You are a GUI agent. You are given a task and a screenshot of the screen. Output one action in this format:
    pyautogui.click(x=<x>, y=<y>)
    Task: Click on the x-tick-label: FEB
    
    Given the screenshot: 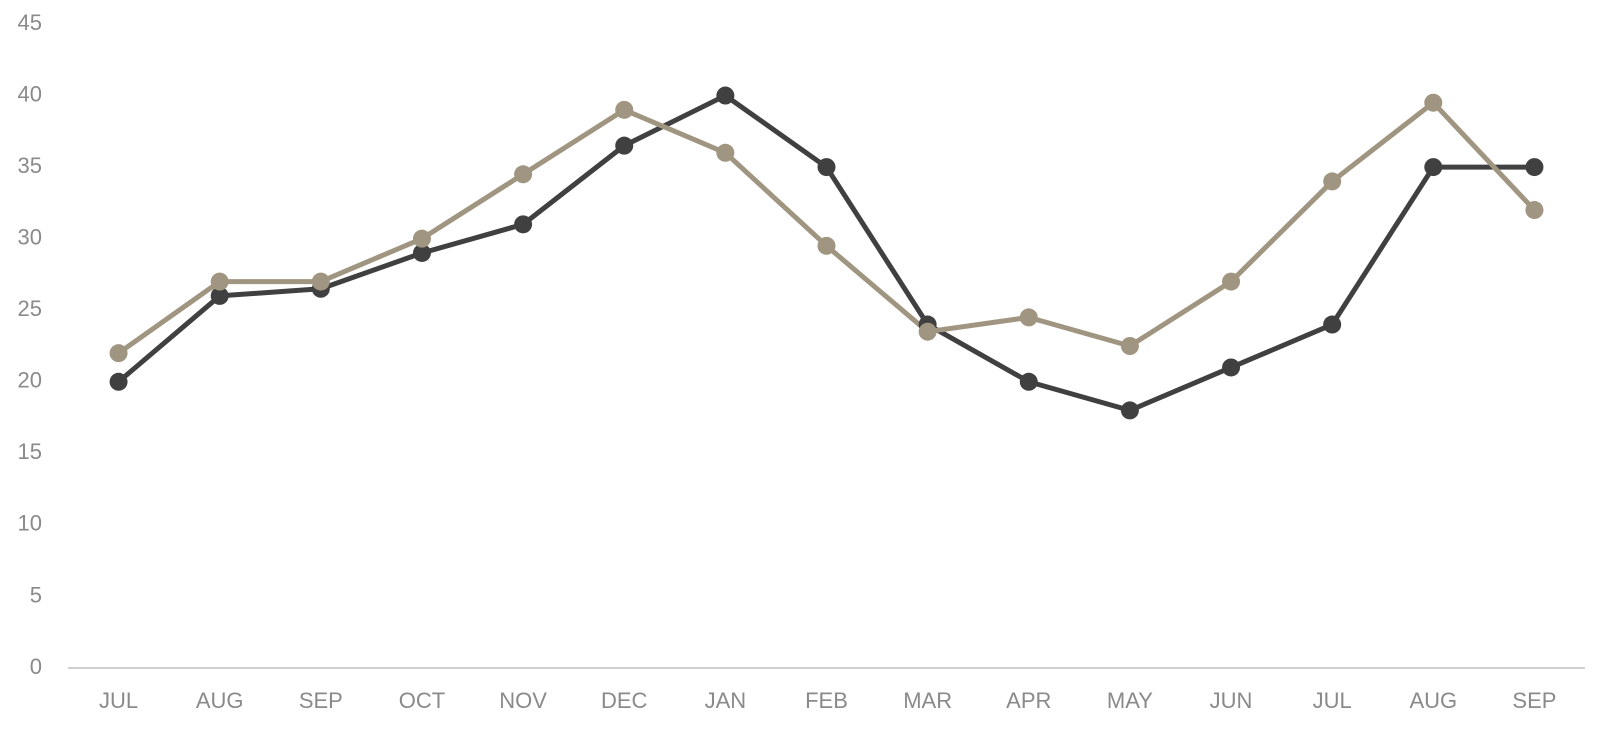 What is the action you would take?
    pyautogui.click(x=826, y=700)
    